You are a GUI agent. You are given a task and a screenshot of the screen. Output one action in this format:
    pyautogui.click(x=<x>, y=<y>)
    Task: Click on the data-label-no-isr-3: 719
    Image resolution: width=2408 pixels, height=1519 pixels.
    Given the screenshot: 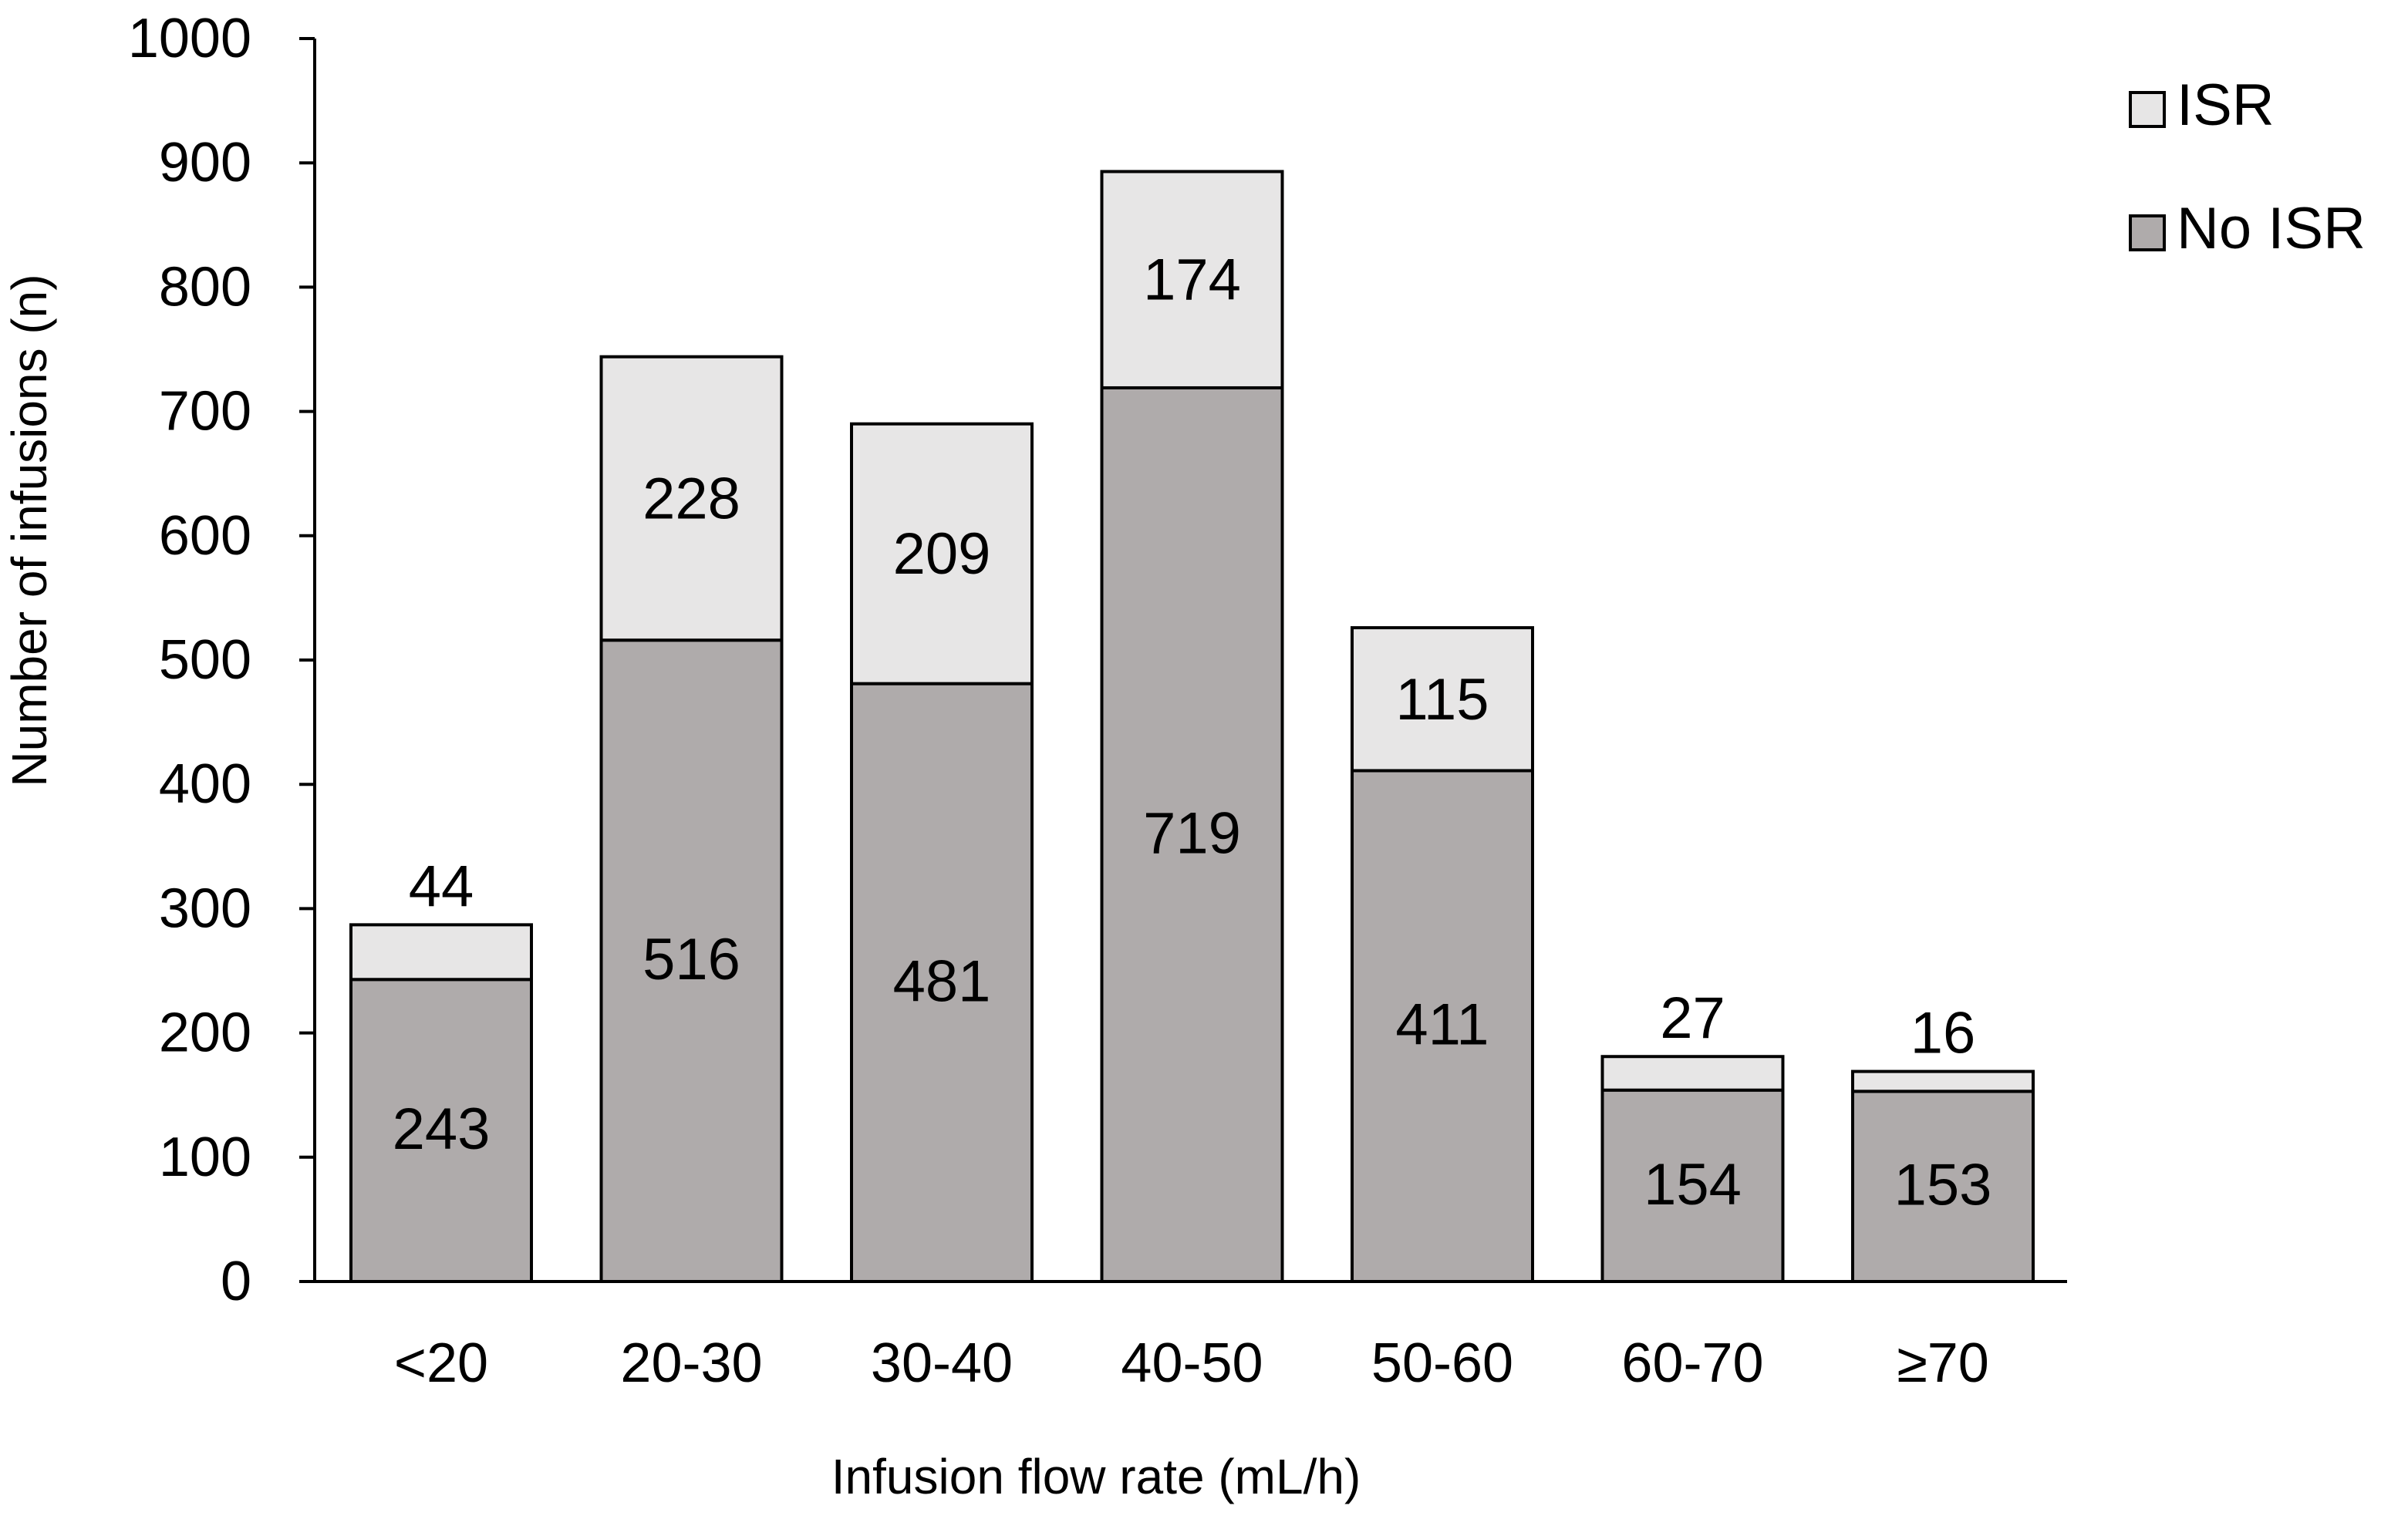 What is the action you would take?
    pyautogui.click(x=1192, y=833)
    